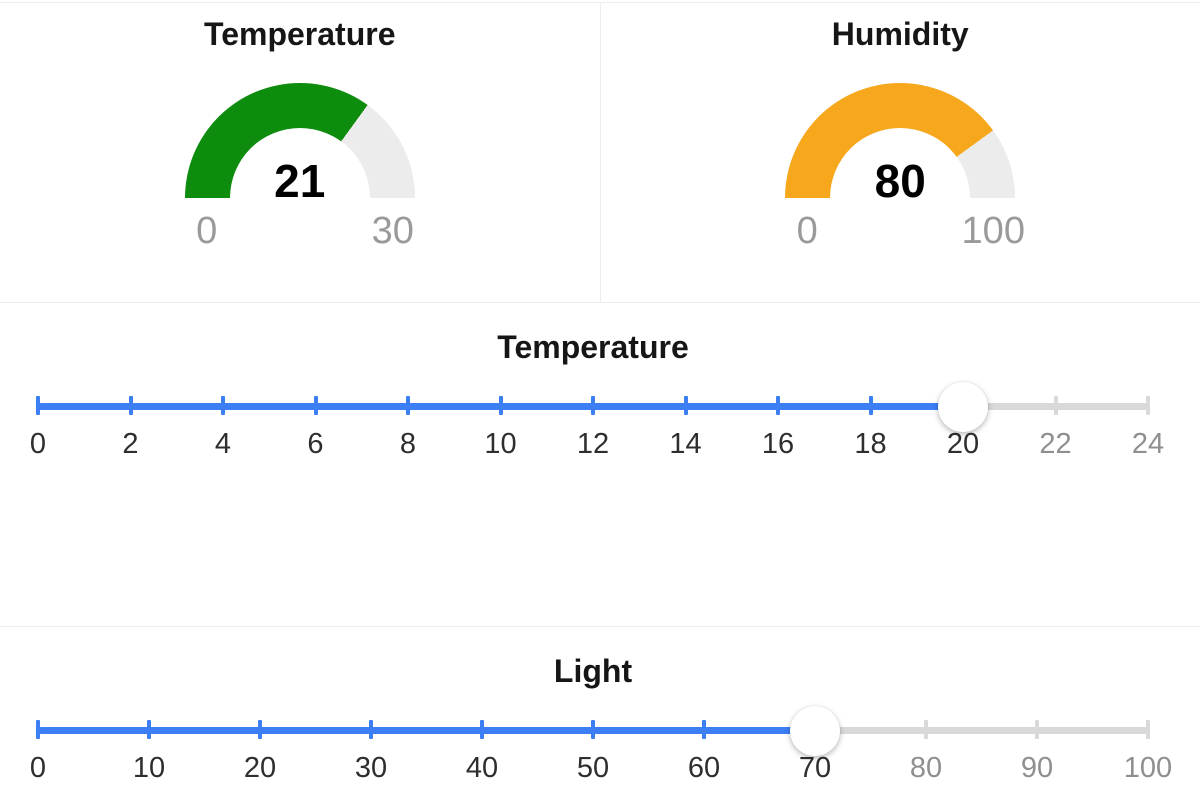 The width and height of the screenshot is (1200, 800). I want to click on slider-tick-label: 40, so click(482, 768).